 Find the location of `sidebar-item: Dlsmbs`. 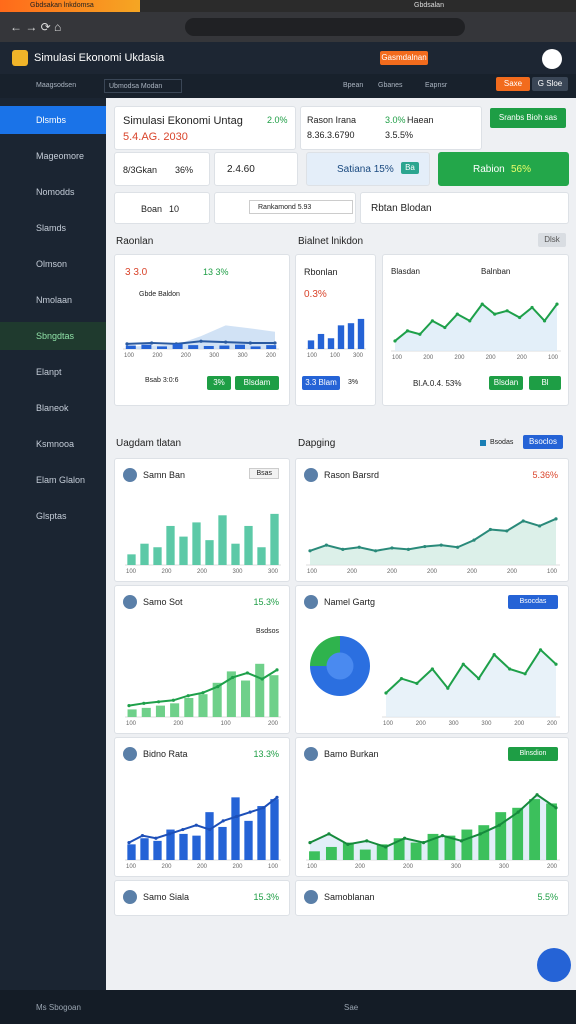

sidebar-item: Dlsmbs is located at coordinates (53, 120).